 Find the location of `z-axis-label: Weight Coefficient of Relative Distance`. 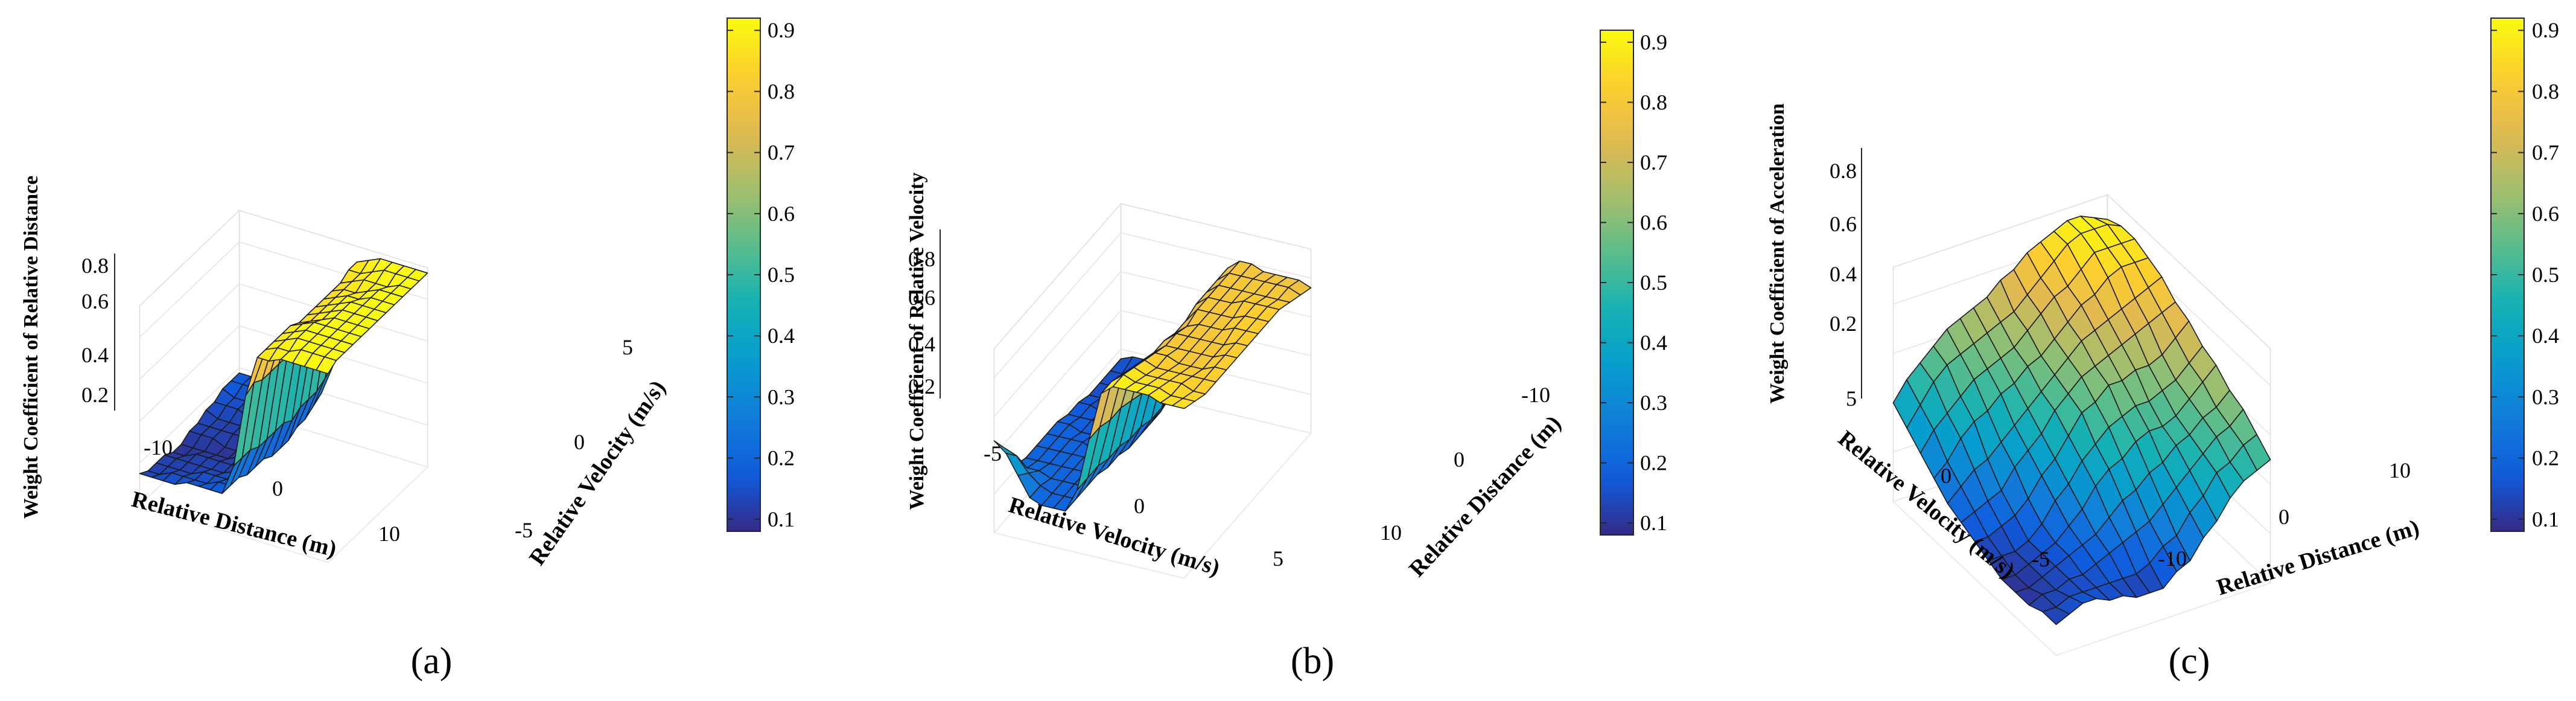

z-axis-label: Weight Coefficient of Relative Distance is located at coordinates (31, 348).